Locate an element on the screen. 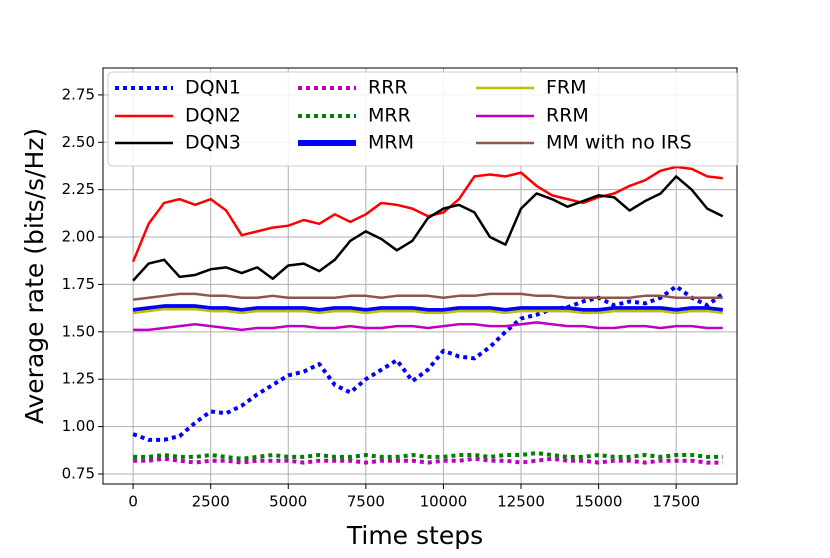  x-tick-label: 15000 is located at coordinates (599, 502).